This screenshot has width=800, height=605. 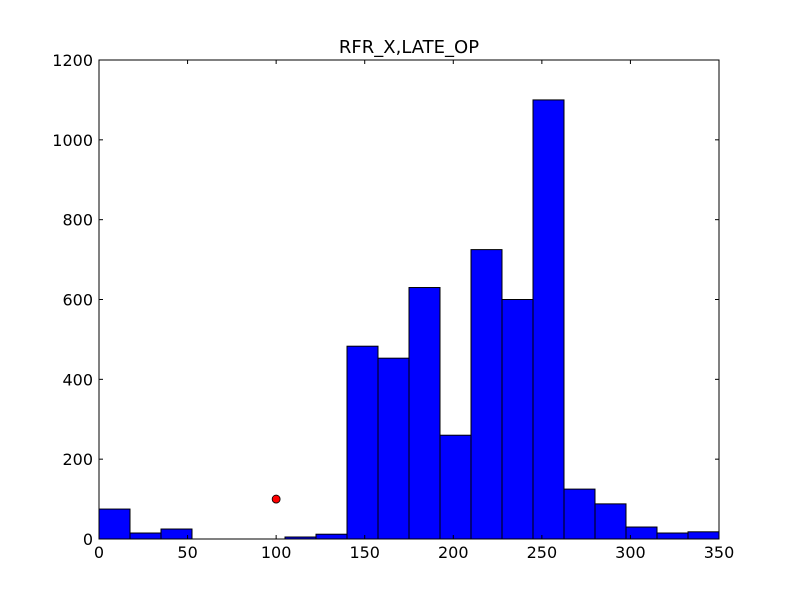 What do you see at coordinates (77, 379) in the screenshot?
I see `y-tick-label: 400` at bounding box center [77, 379].